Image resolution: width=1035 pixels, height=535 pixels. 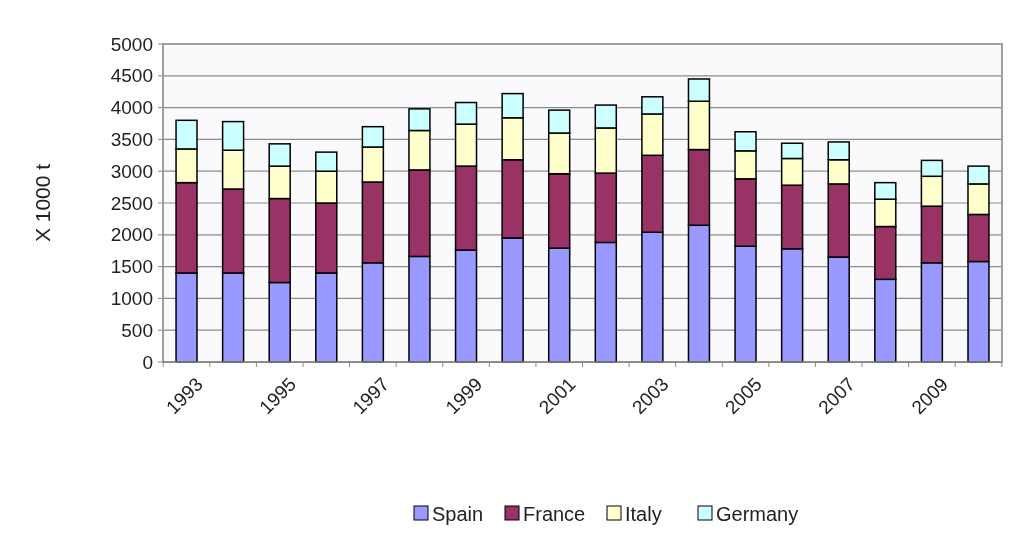 What do you see at coordinates (757, 514) in the screenshot?
I see `legend-label: Germany` at bounding box center [757, 514].